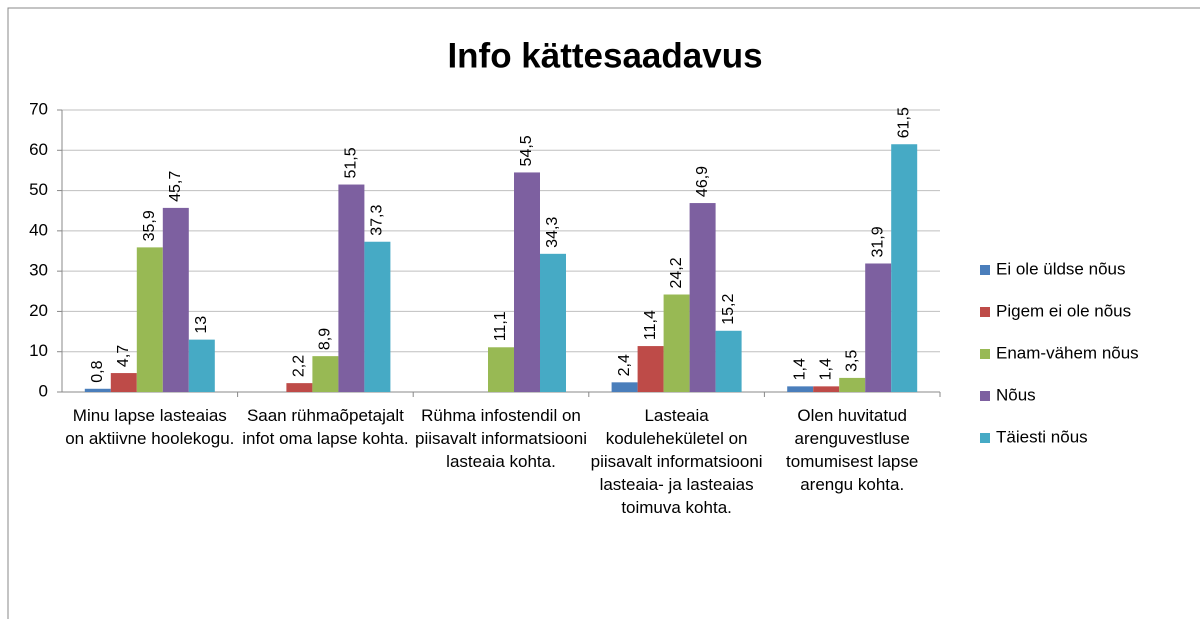 The height and width of the screenshot is (619, 1200). I want to click on data-label: 8,9, so click(325, 339).